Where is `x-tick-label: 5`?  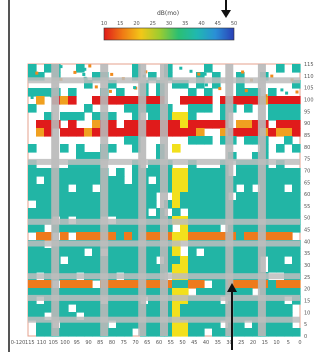
x-tick-label: 5 is located at coordinates (288, 343).